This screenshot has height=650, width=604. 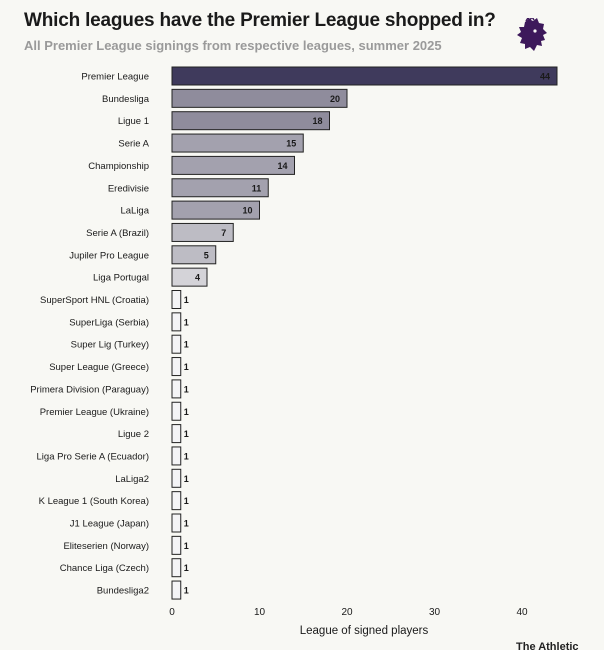 What do you see at coordinates (197, 278) in the screenshot?
I see `value-label: 4` at bounding box center [197, 278].